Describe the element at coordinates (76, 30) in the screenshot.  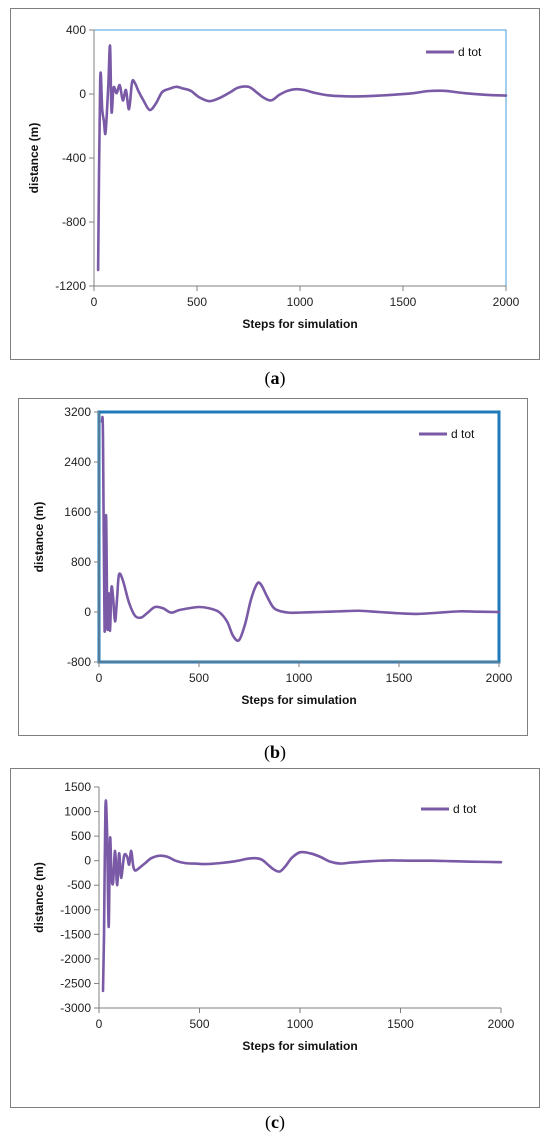
I see `y-tick-label: 400` at that location.